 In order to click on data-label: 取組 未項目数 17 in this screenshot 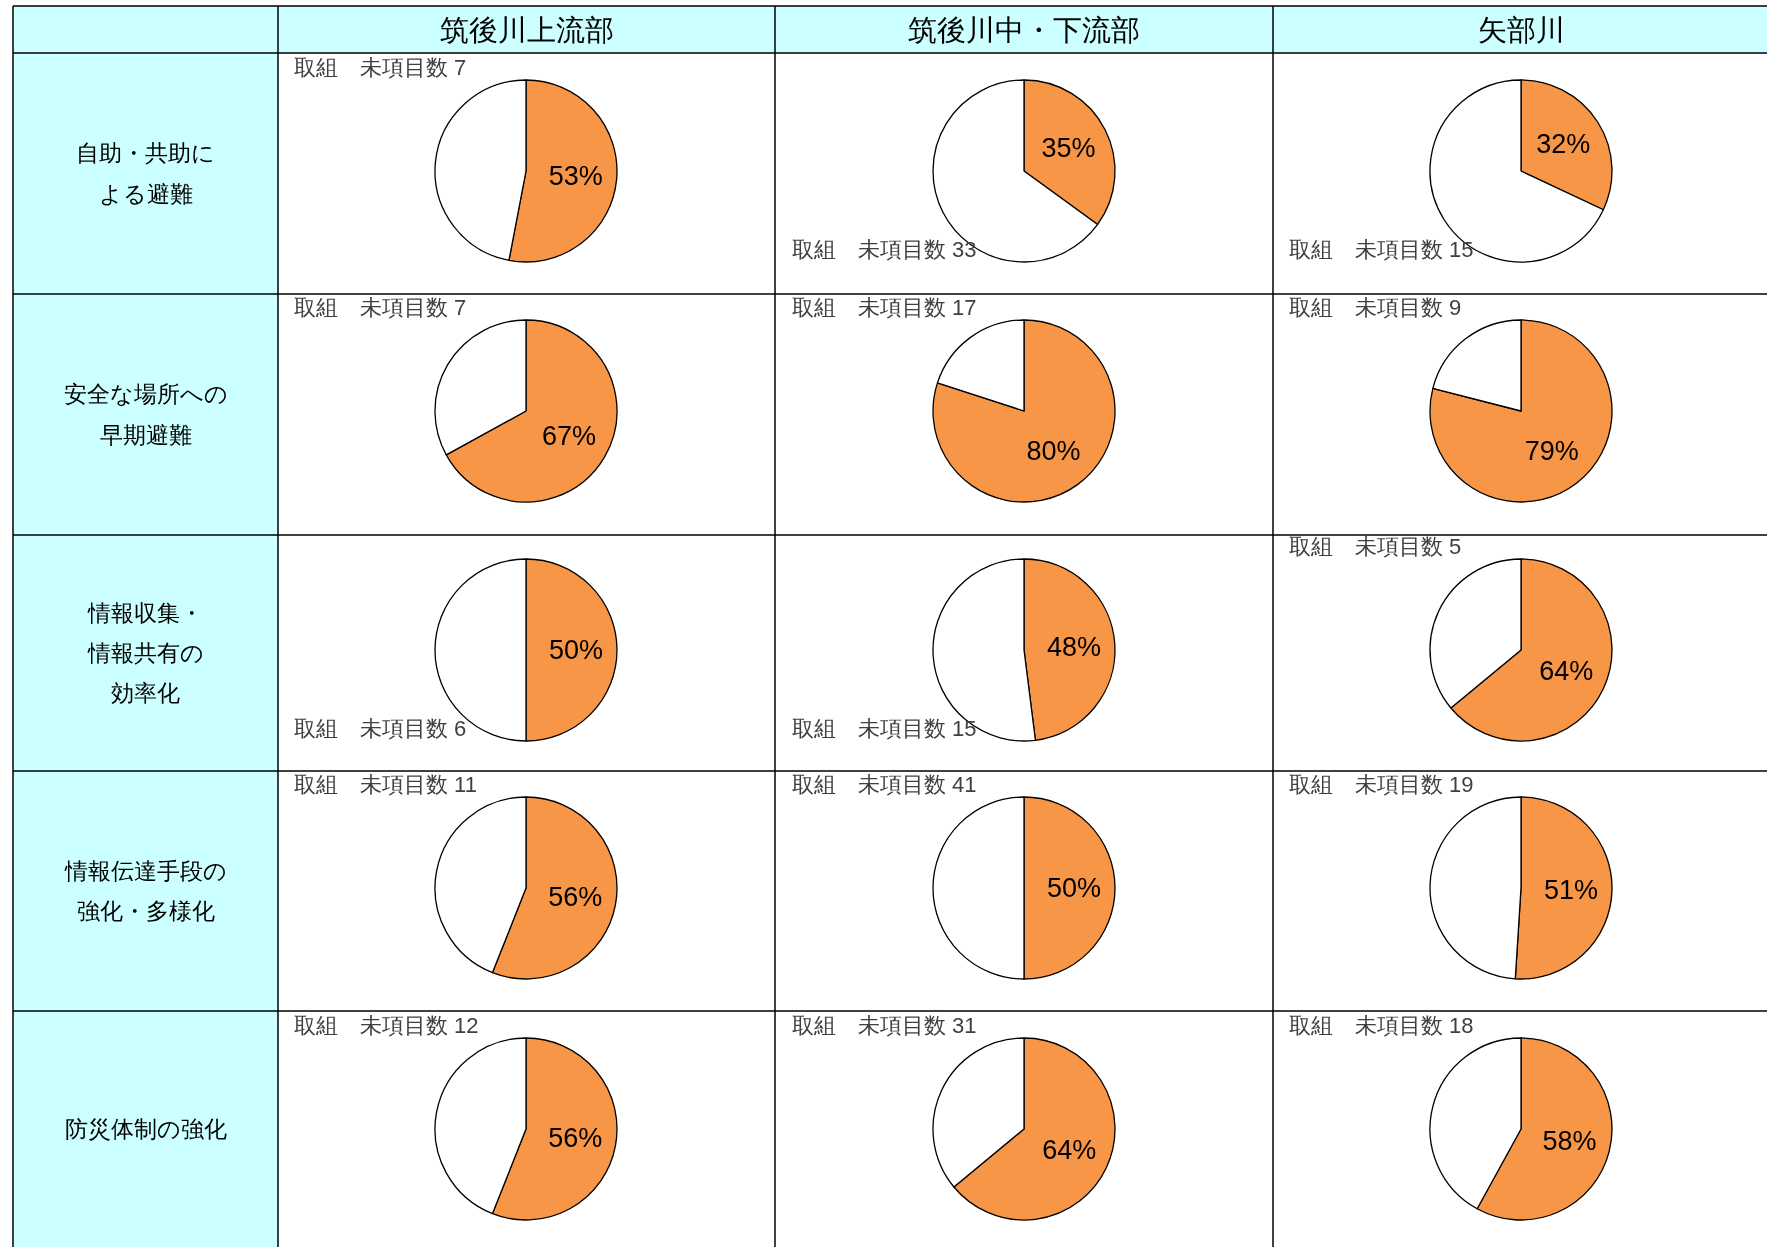, I will do `click(884, 307)`.